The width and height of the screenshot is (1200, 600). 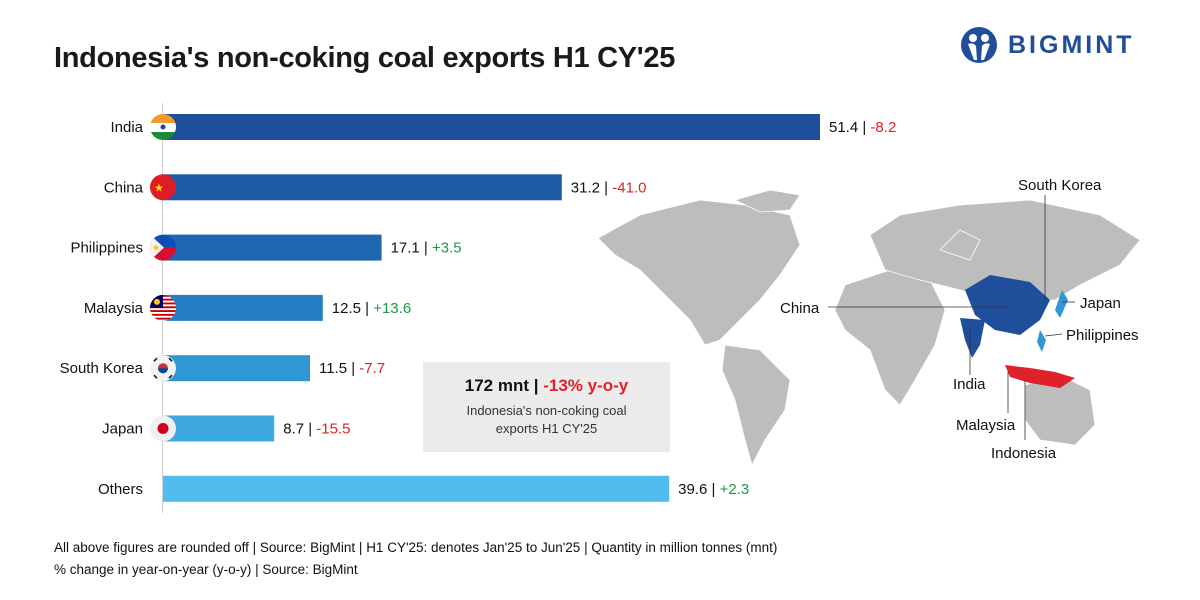 I want to click on category-label: China, so click(x=124, y=187).